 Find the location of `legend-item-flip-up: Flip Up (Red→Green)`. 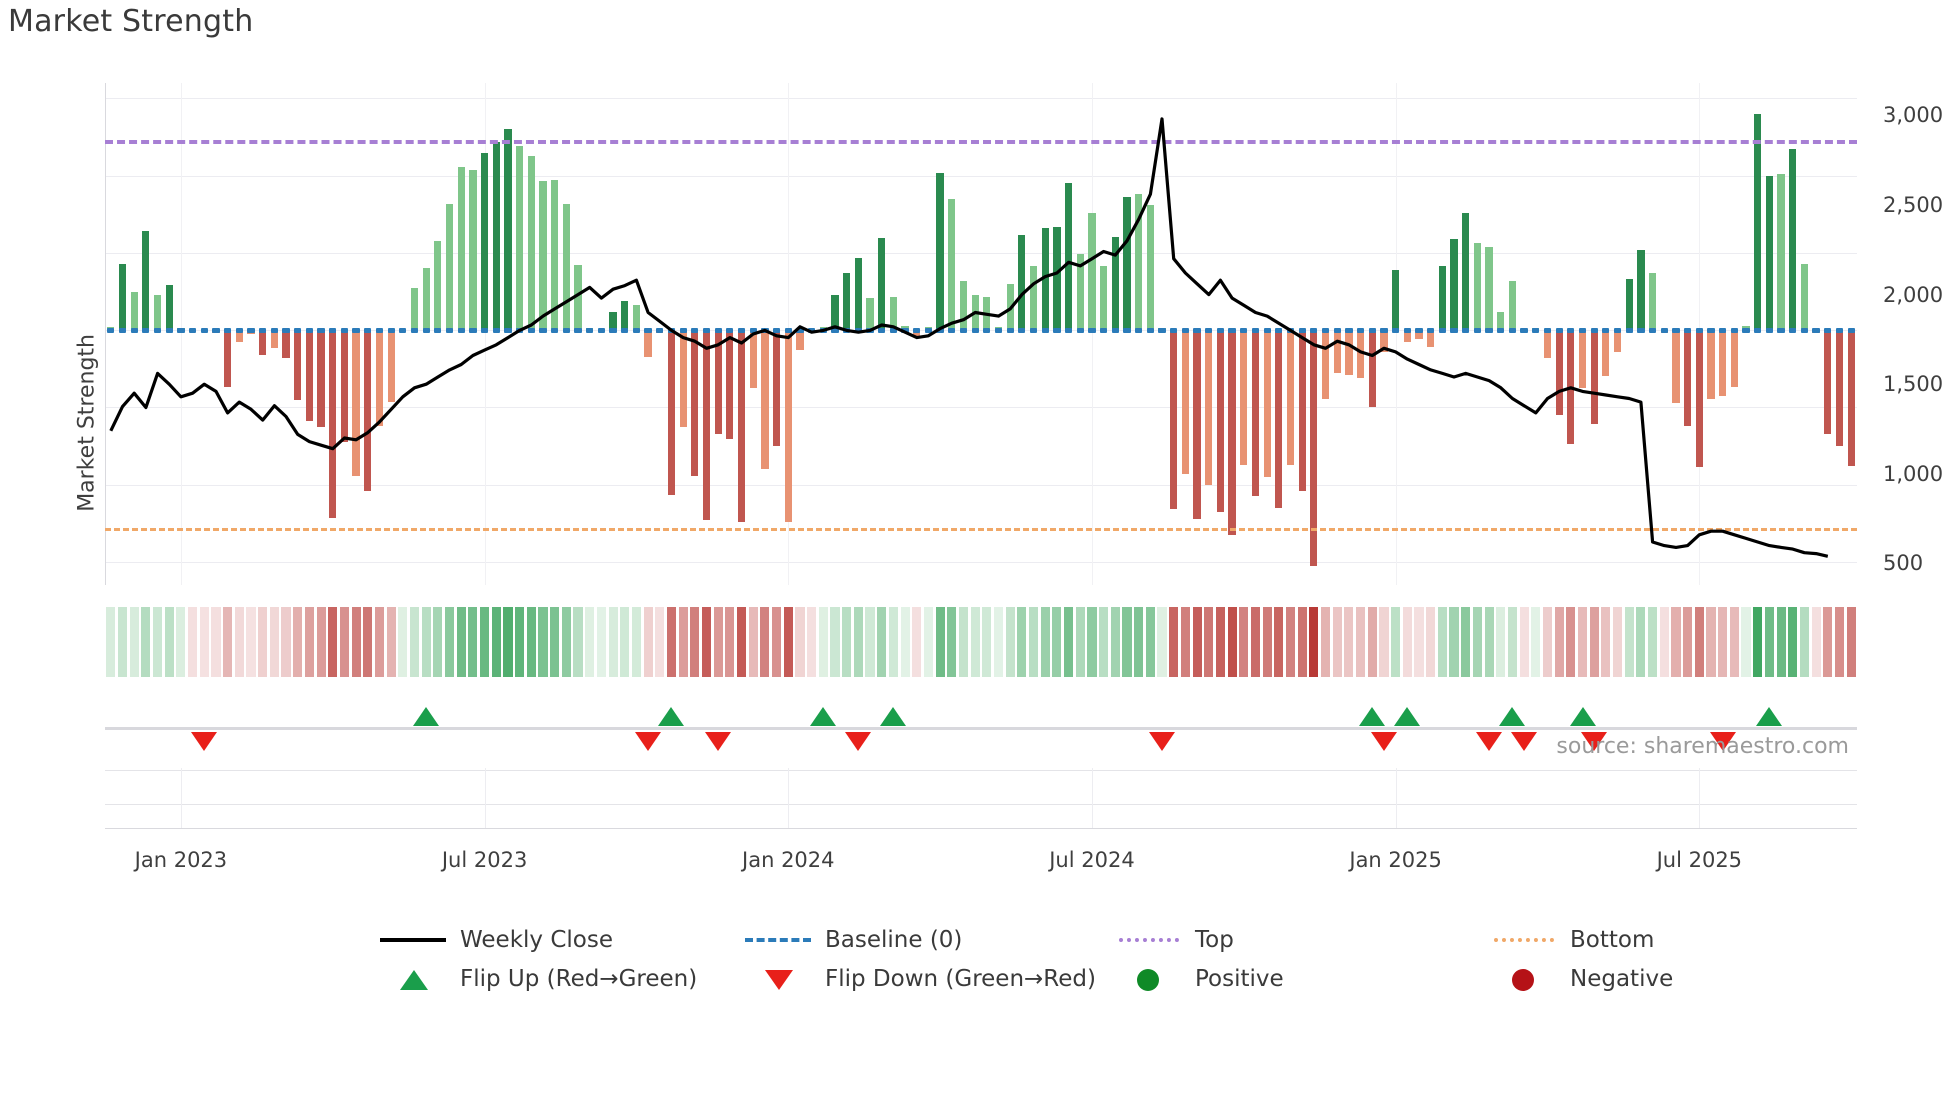

legend-item-flip-up: Flip Up (Red→Green) is located at coordinates (538, 978).